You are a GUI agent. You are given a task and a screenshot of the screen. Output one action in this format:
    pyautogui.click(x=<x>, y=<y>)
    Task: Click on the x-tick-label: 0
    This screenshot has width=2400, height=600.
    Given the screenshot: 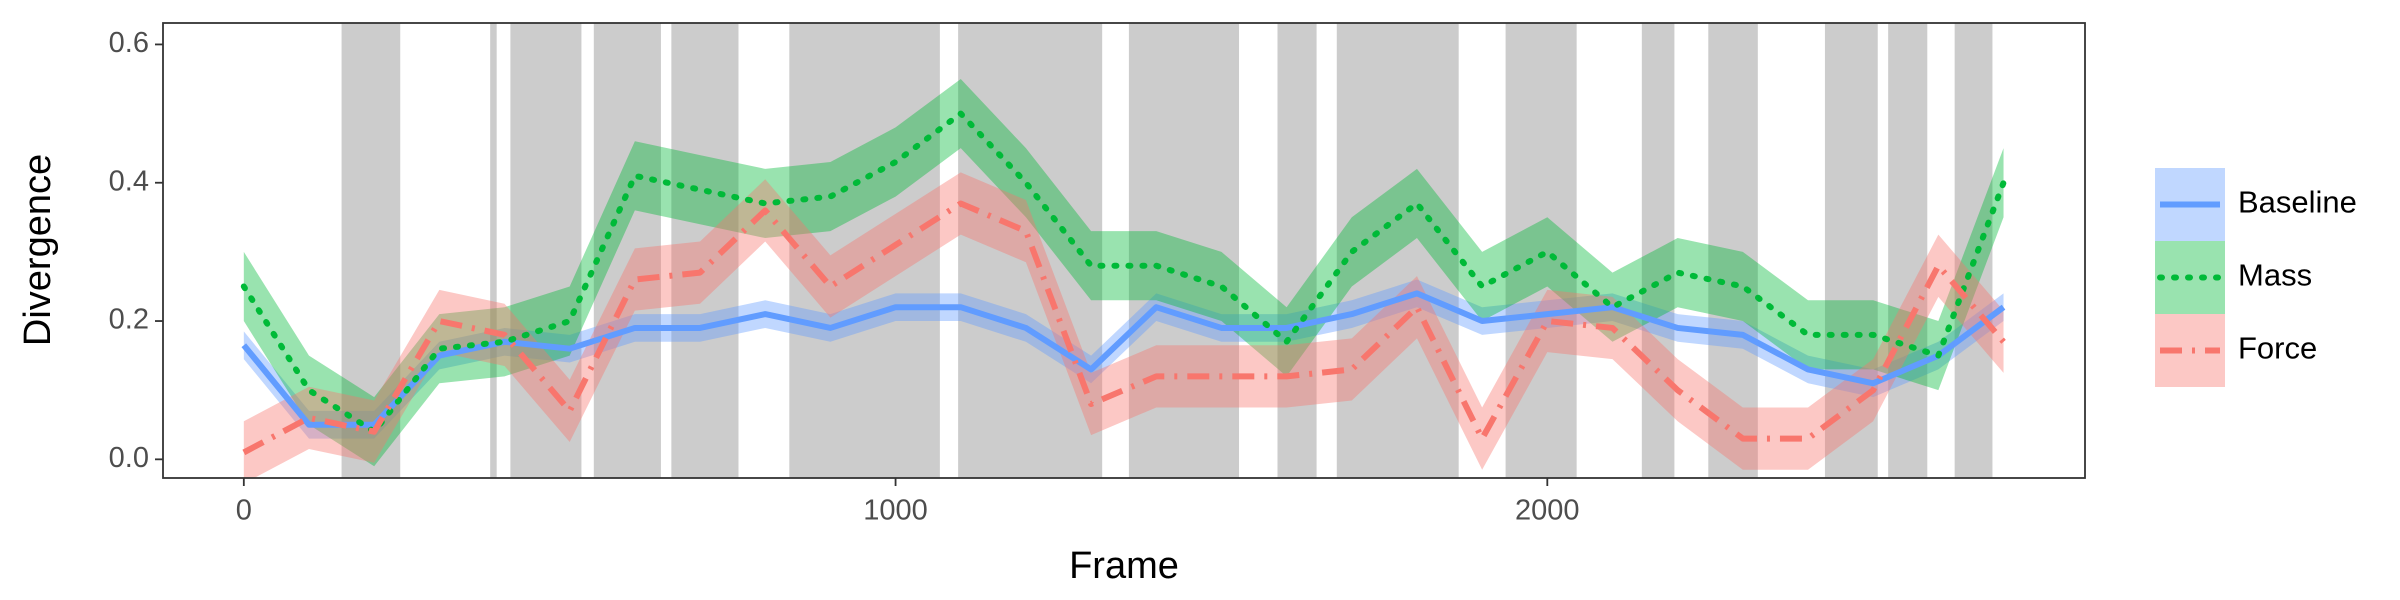 What is the action you would take?
    pyautogui.click(x=244, y=511)
    